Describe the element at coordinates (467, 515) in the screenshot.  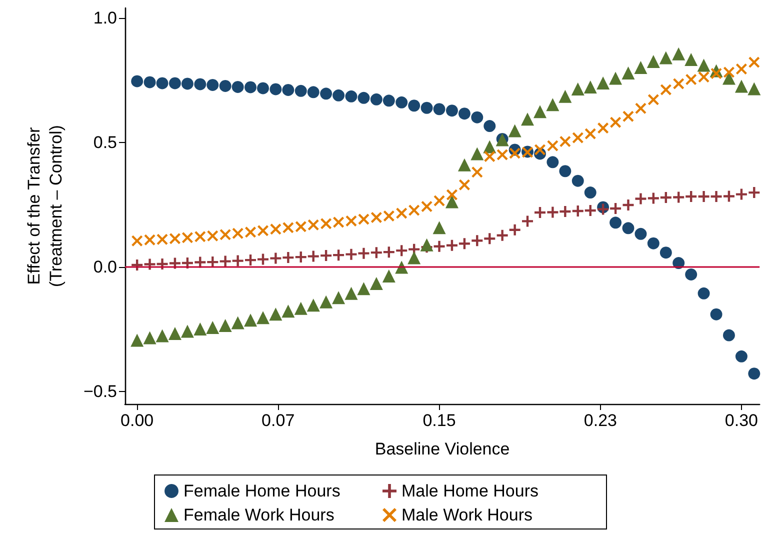
I see `legend-label: Male Work Hours` at that location.